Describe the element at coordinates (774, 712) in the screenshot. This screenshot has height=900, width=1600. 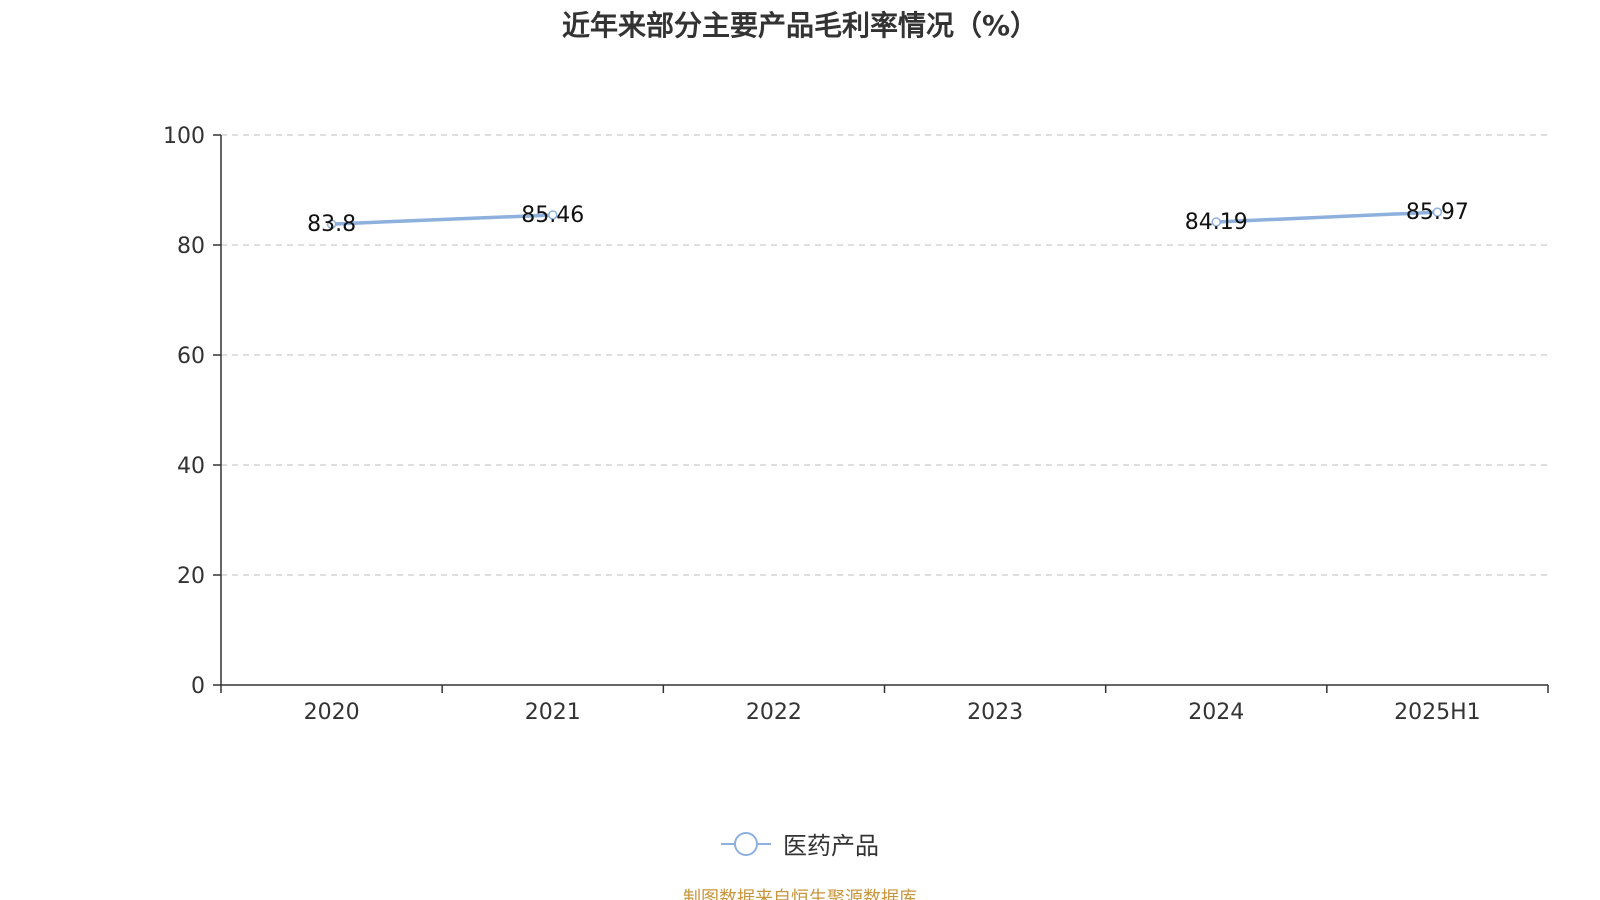
I see `x-tick-label: 2022` at that location.